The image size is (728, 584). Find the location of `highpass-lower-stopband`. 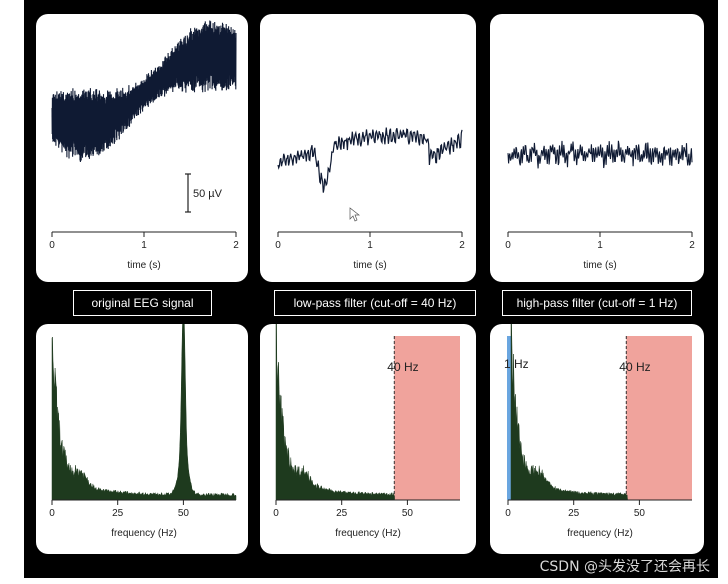

highpass-lower-stopband is located at coordinates (509, 418).